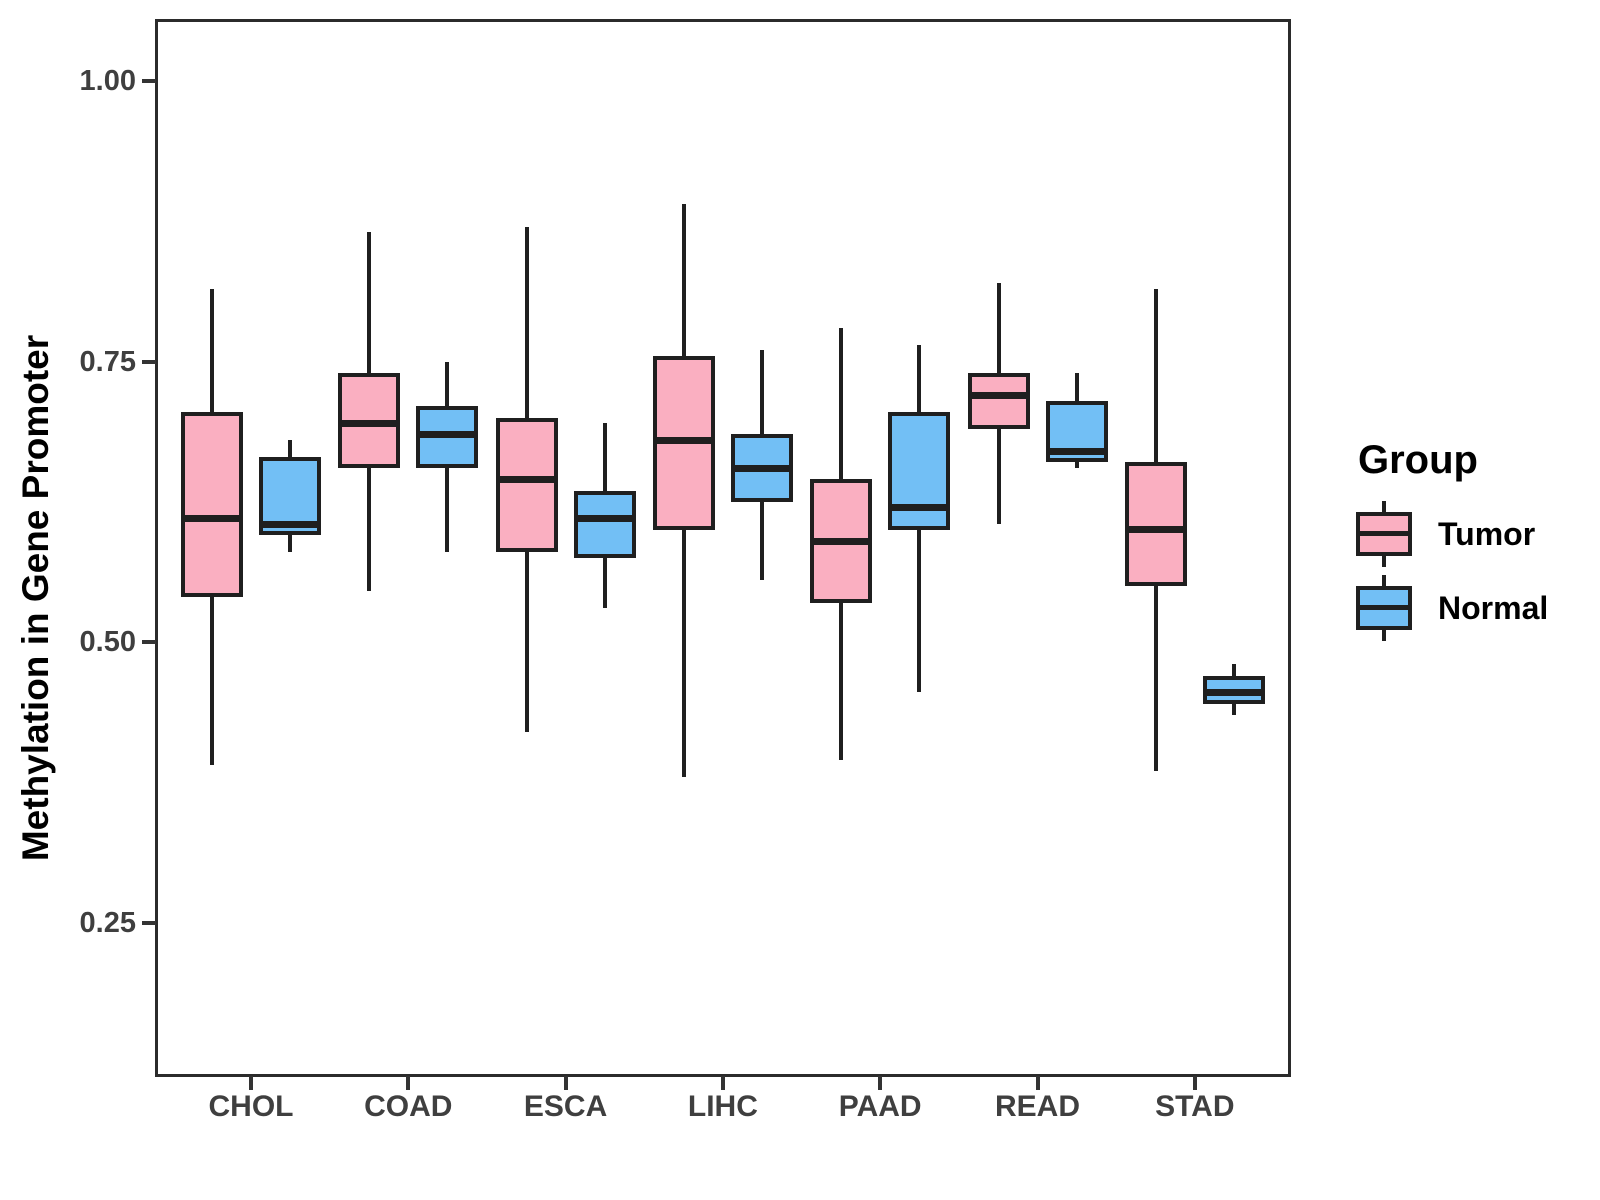 The image size is (1600, 1200). What do you see at coordinates (447, 510) in the screenshot?
I see `whisker-lower-normal-COAD` at bounding box center [447, 510].